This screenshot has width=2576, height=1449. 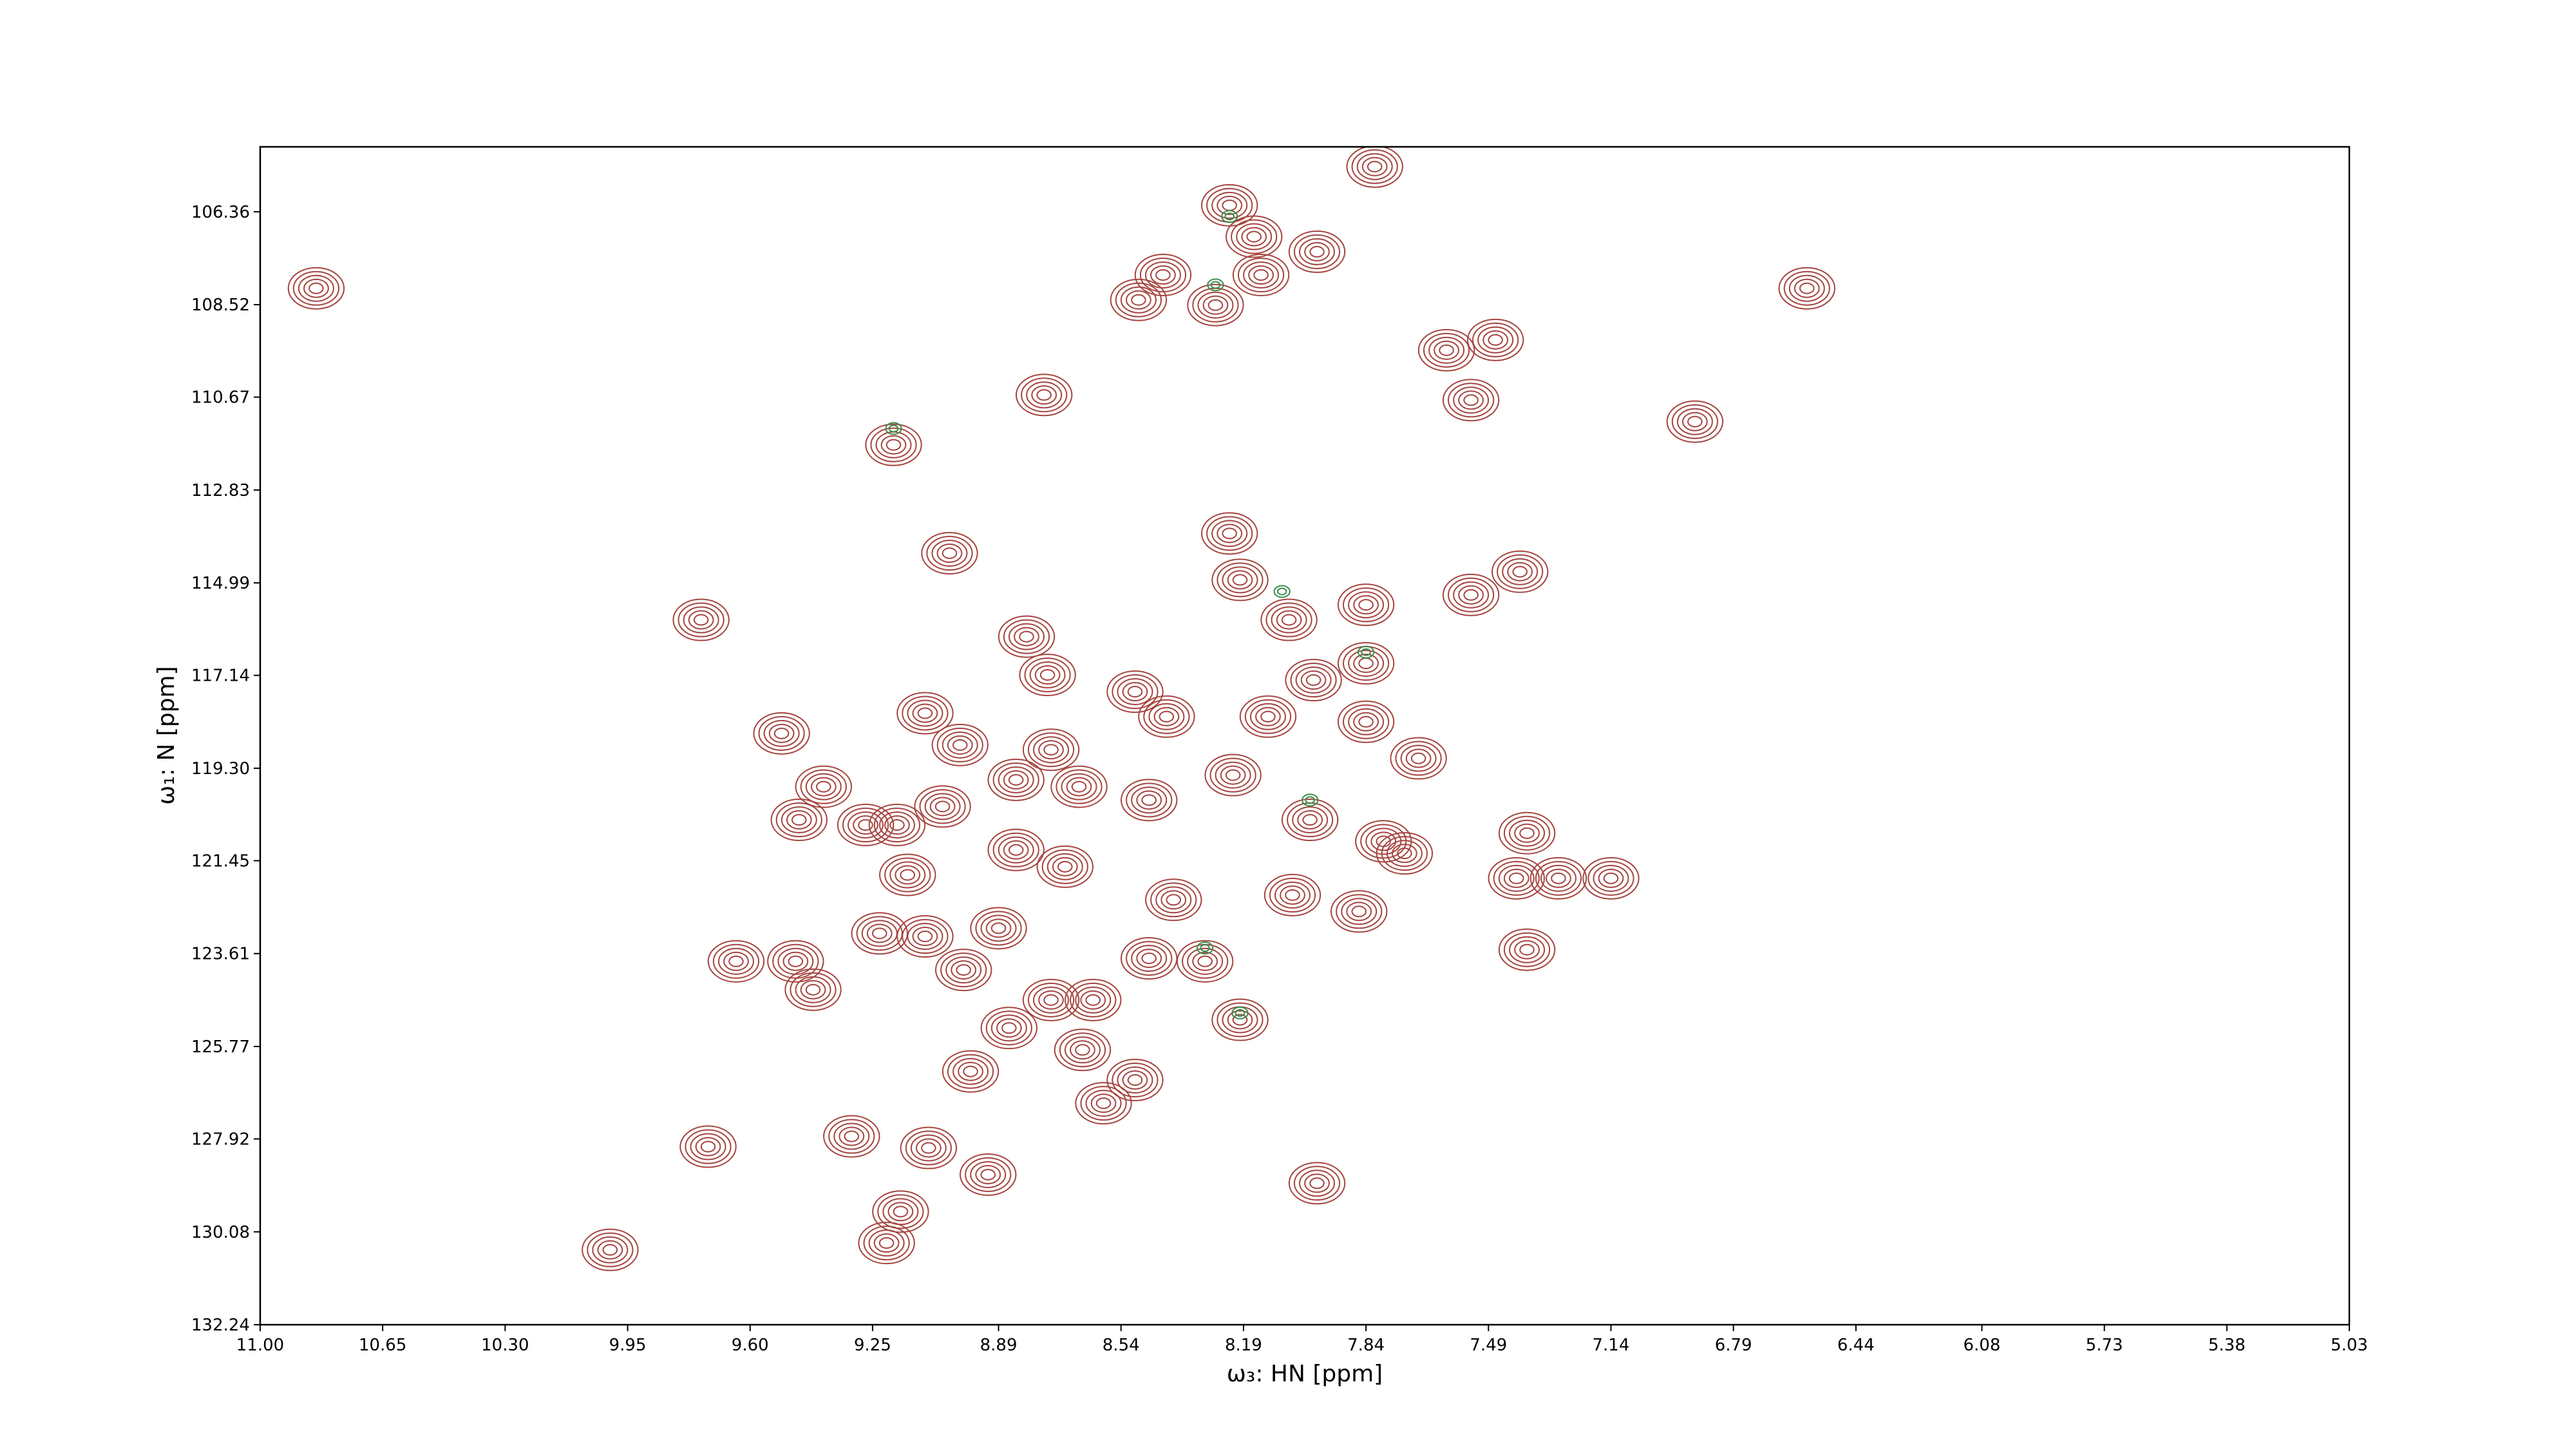 What do you see at coordinates (167, 735) in the screenshot?
I see `y-axis-label: ω₁: N [ppm]` at bounding box center [167, 735].